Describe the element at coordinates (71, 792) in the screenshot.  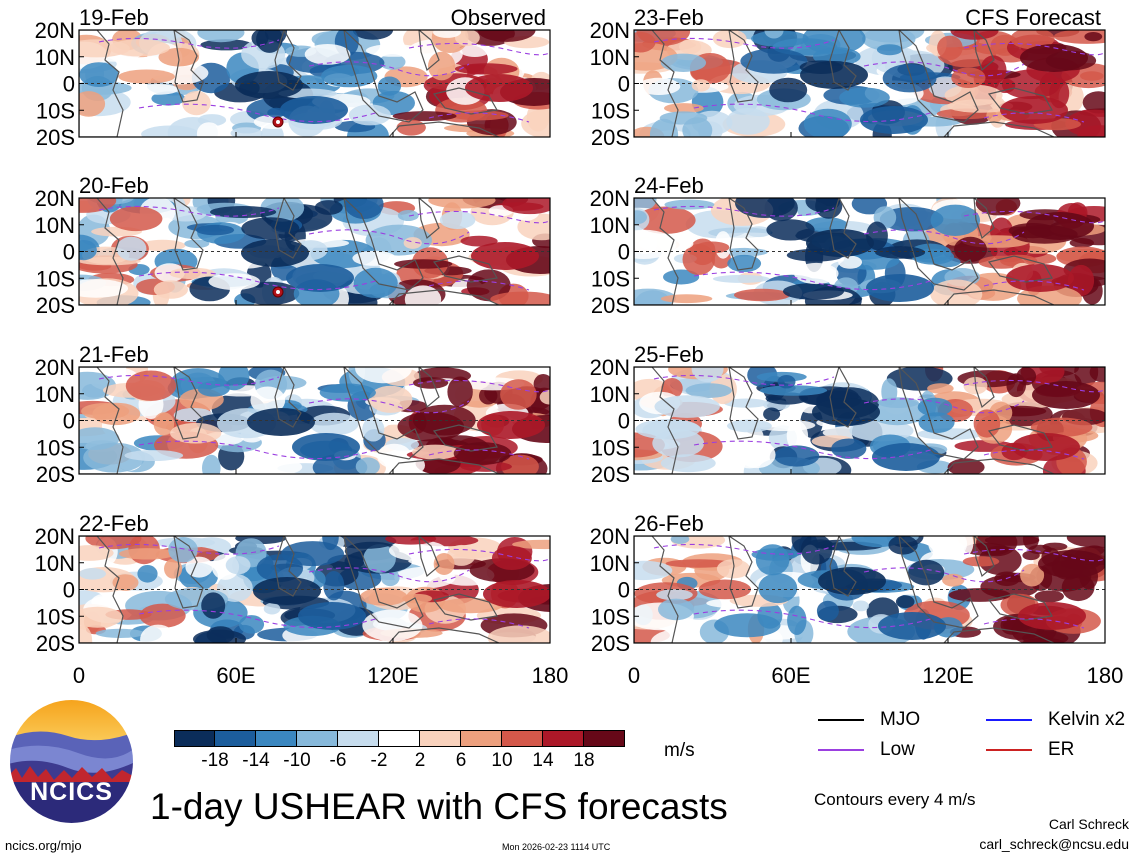
I see `logo-text: NCICS` at that location.